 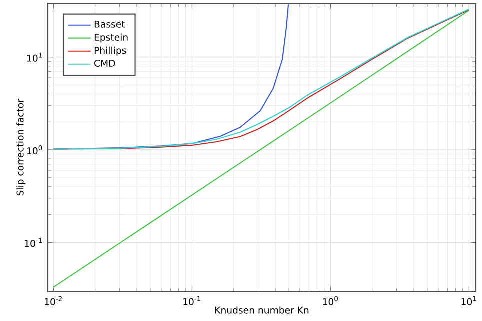 What do you see at coordinates (469, 301) in the screenshot?
I see `x-tick-label: 10$^{1}$` at bounding box center [469, 301].